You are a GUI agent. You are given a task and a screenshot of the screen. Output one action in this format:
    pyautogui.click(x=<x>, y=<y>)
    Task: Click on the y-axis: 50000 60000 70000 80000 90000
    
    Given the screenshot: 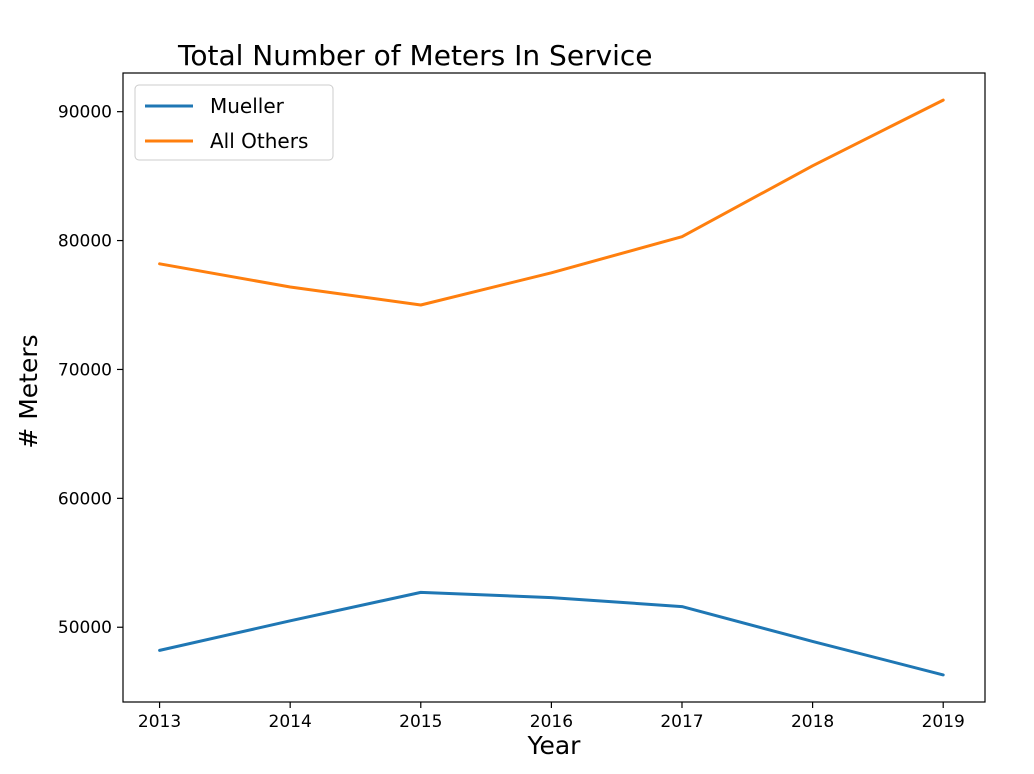 What is the action you would take?
    pyautogui.click(x=90, y=370)
    